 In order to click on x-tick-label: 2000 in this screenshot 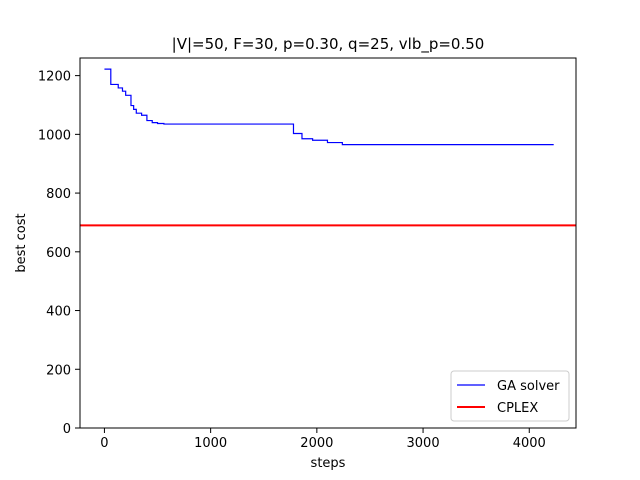, I will do `click(316, 443)`.